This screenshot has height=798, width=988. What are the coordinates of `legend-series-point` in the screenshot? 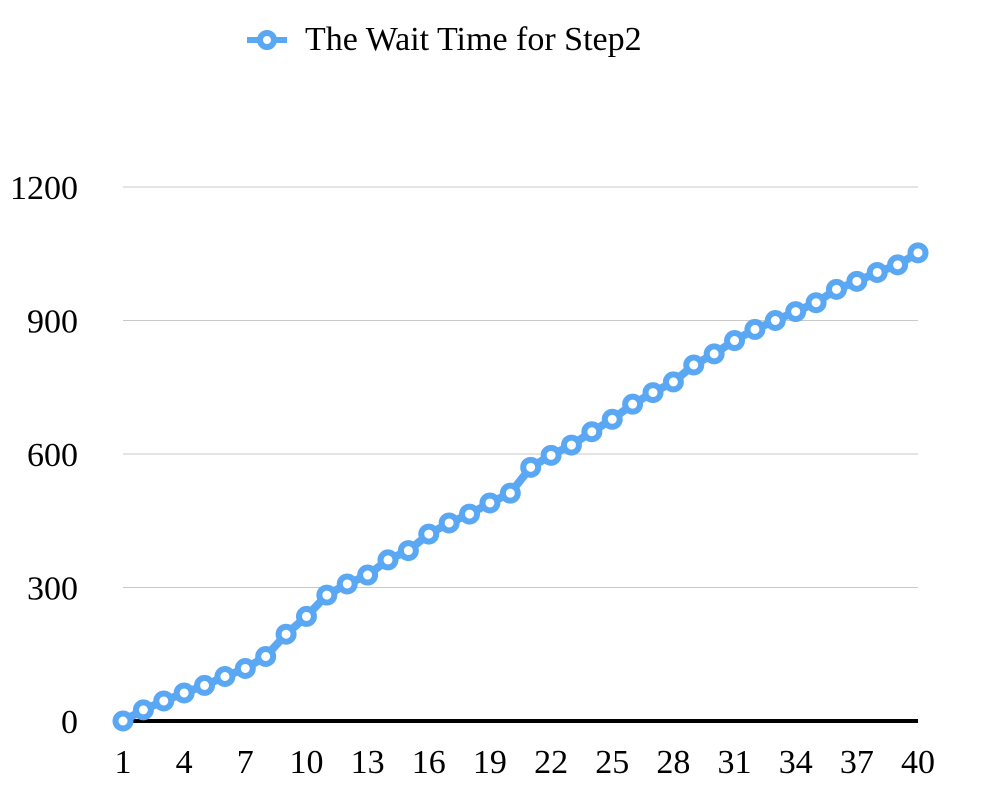 It's located at (267, 40).